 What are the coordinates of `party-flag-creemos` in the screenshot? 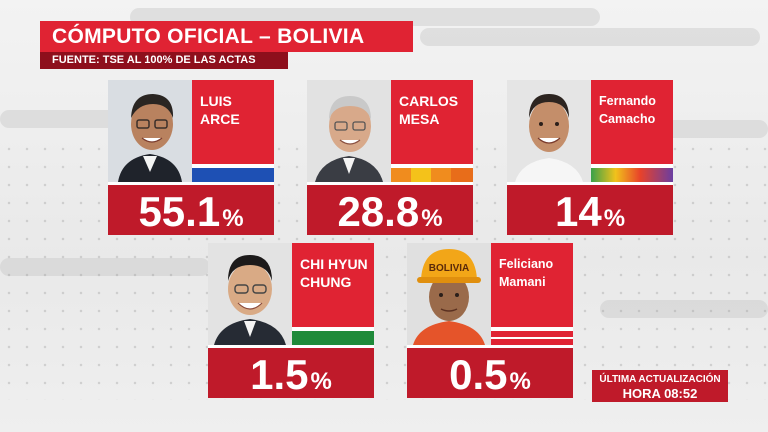 It's located at (632, 173).